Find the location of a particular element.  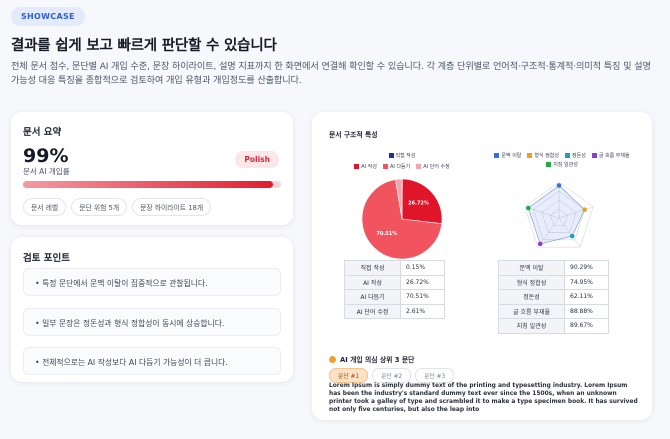

radar-series is located at coordinates (556, 215).